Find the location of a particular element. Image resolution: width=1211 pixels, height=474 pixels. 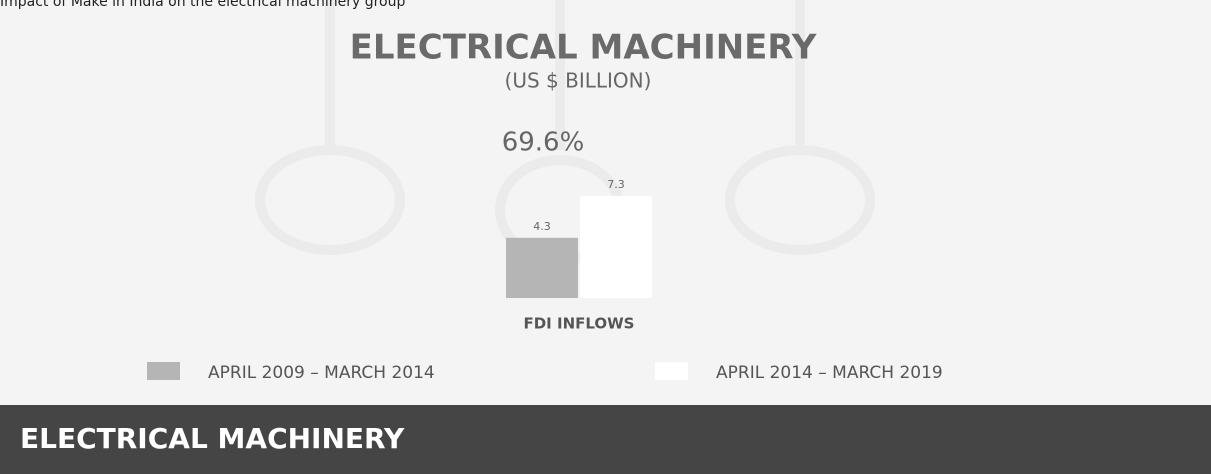

chart-title: ELECTRICAL MACHINERY is located at coordinates (583, 48).